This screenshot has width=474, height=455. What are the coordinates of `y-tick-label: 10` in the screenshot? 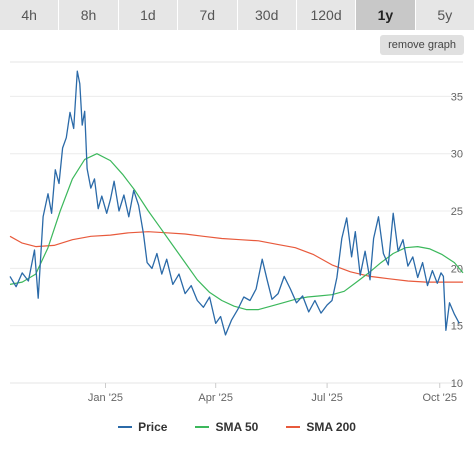 It's located at (457, 384).